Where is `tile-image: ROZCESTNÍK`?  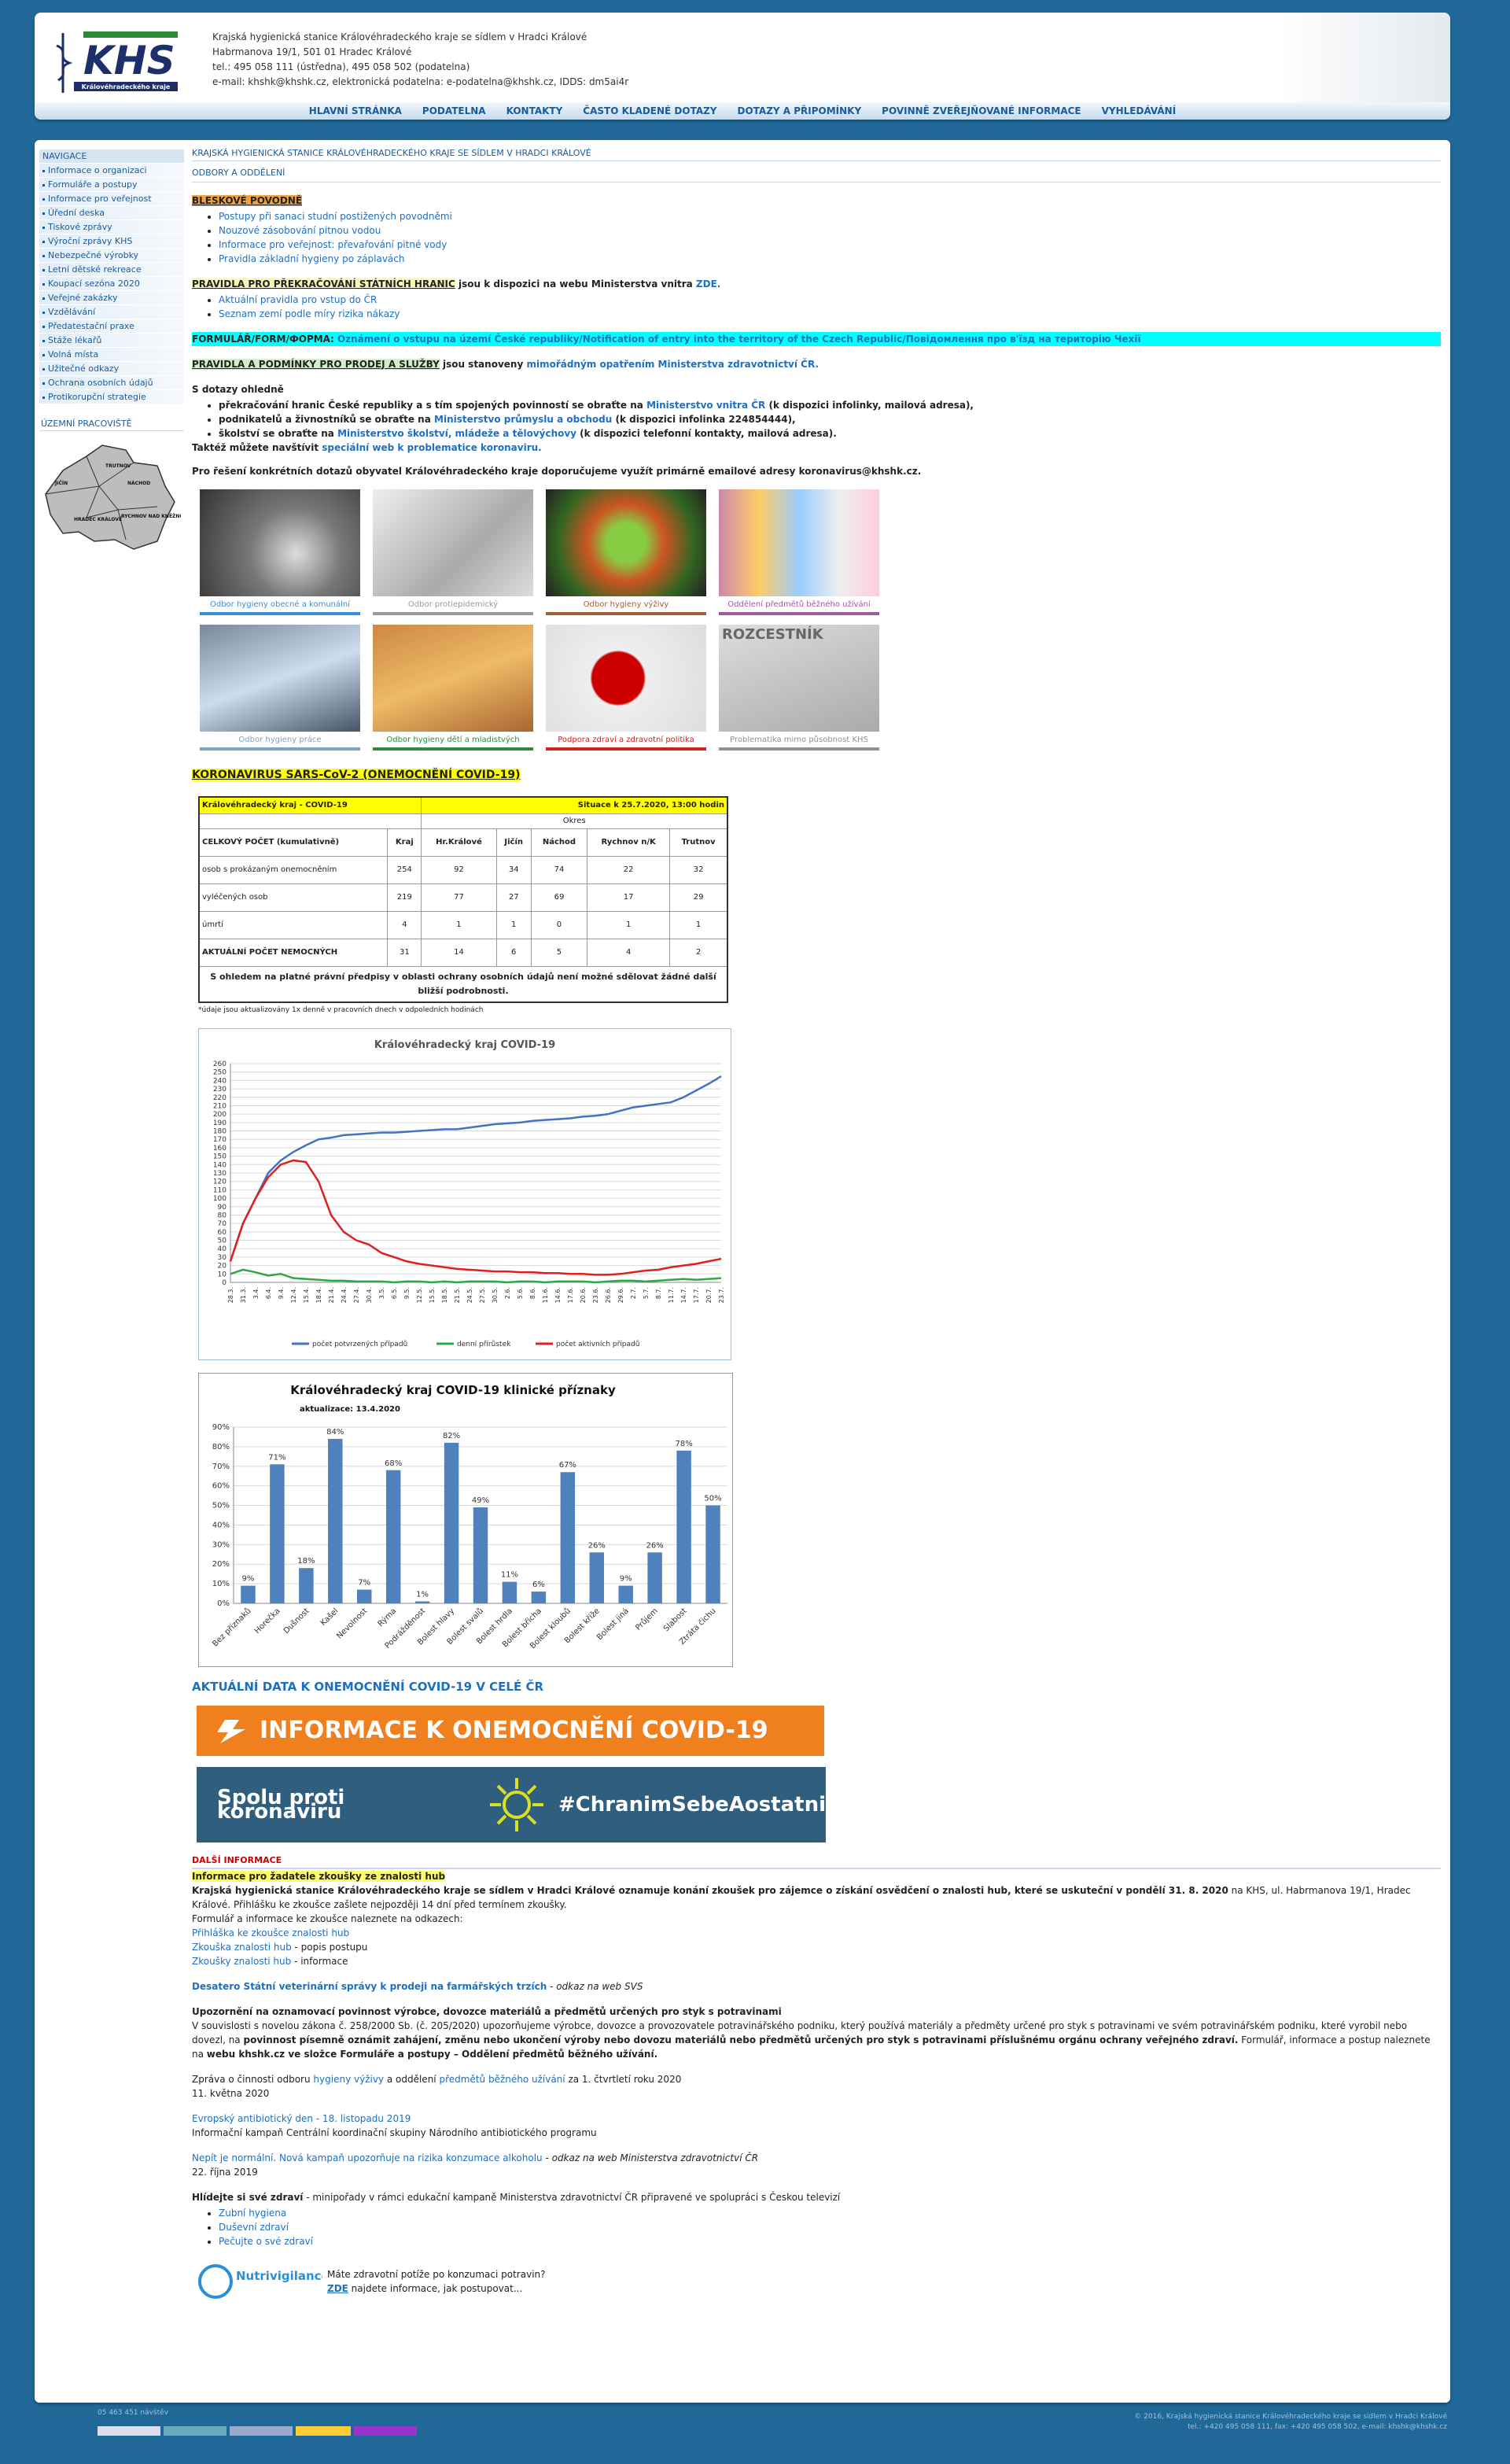 tile-image: ROZCESTNÍK is located at coordinates (799, 678).